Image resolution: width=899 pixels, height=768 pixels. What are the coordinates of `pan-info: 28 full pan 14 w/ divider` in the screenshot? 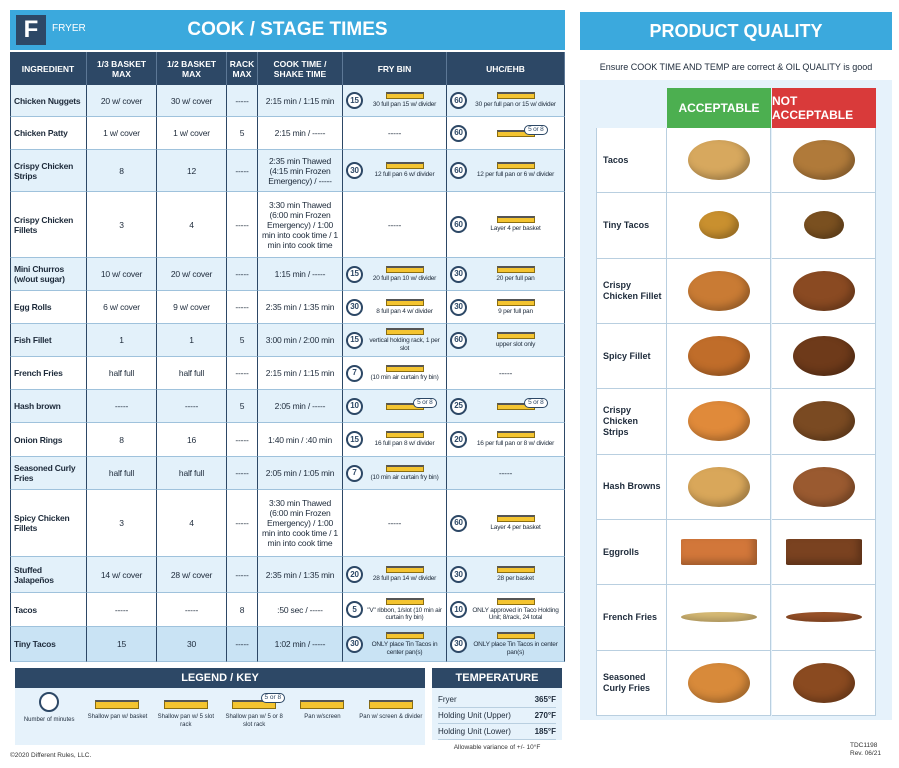 It's located at (404, 574).